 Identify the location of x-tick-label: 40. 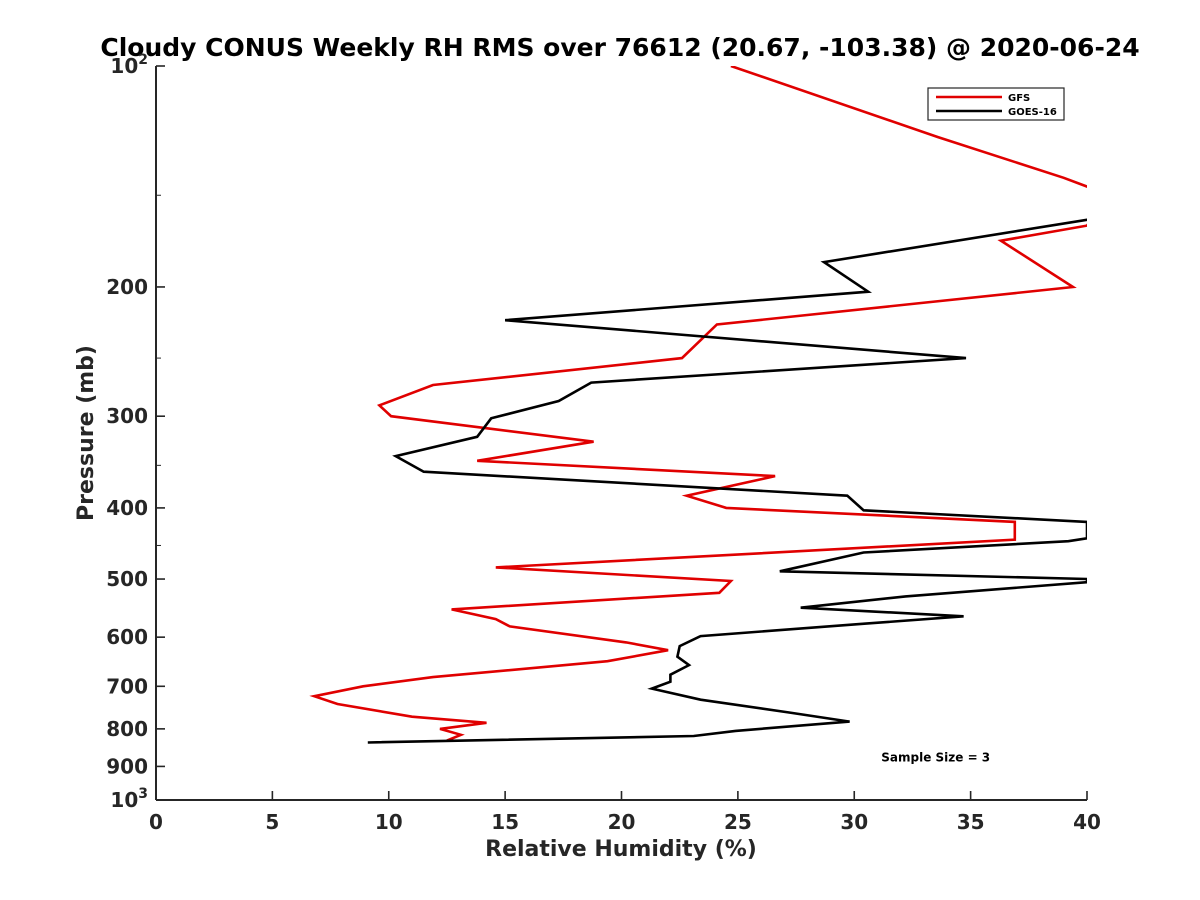
(1087, 822).